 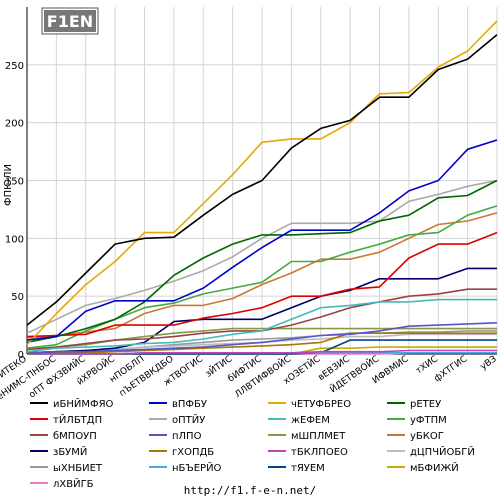 I want to click on legend-label: тБКЛПОЕО, so click(x=319, y=452).